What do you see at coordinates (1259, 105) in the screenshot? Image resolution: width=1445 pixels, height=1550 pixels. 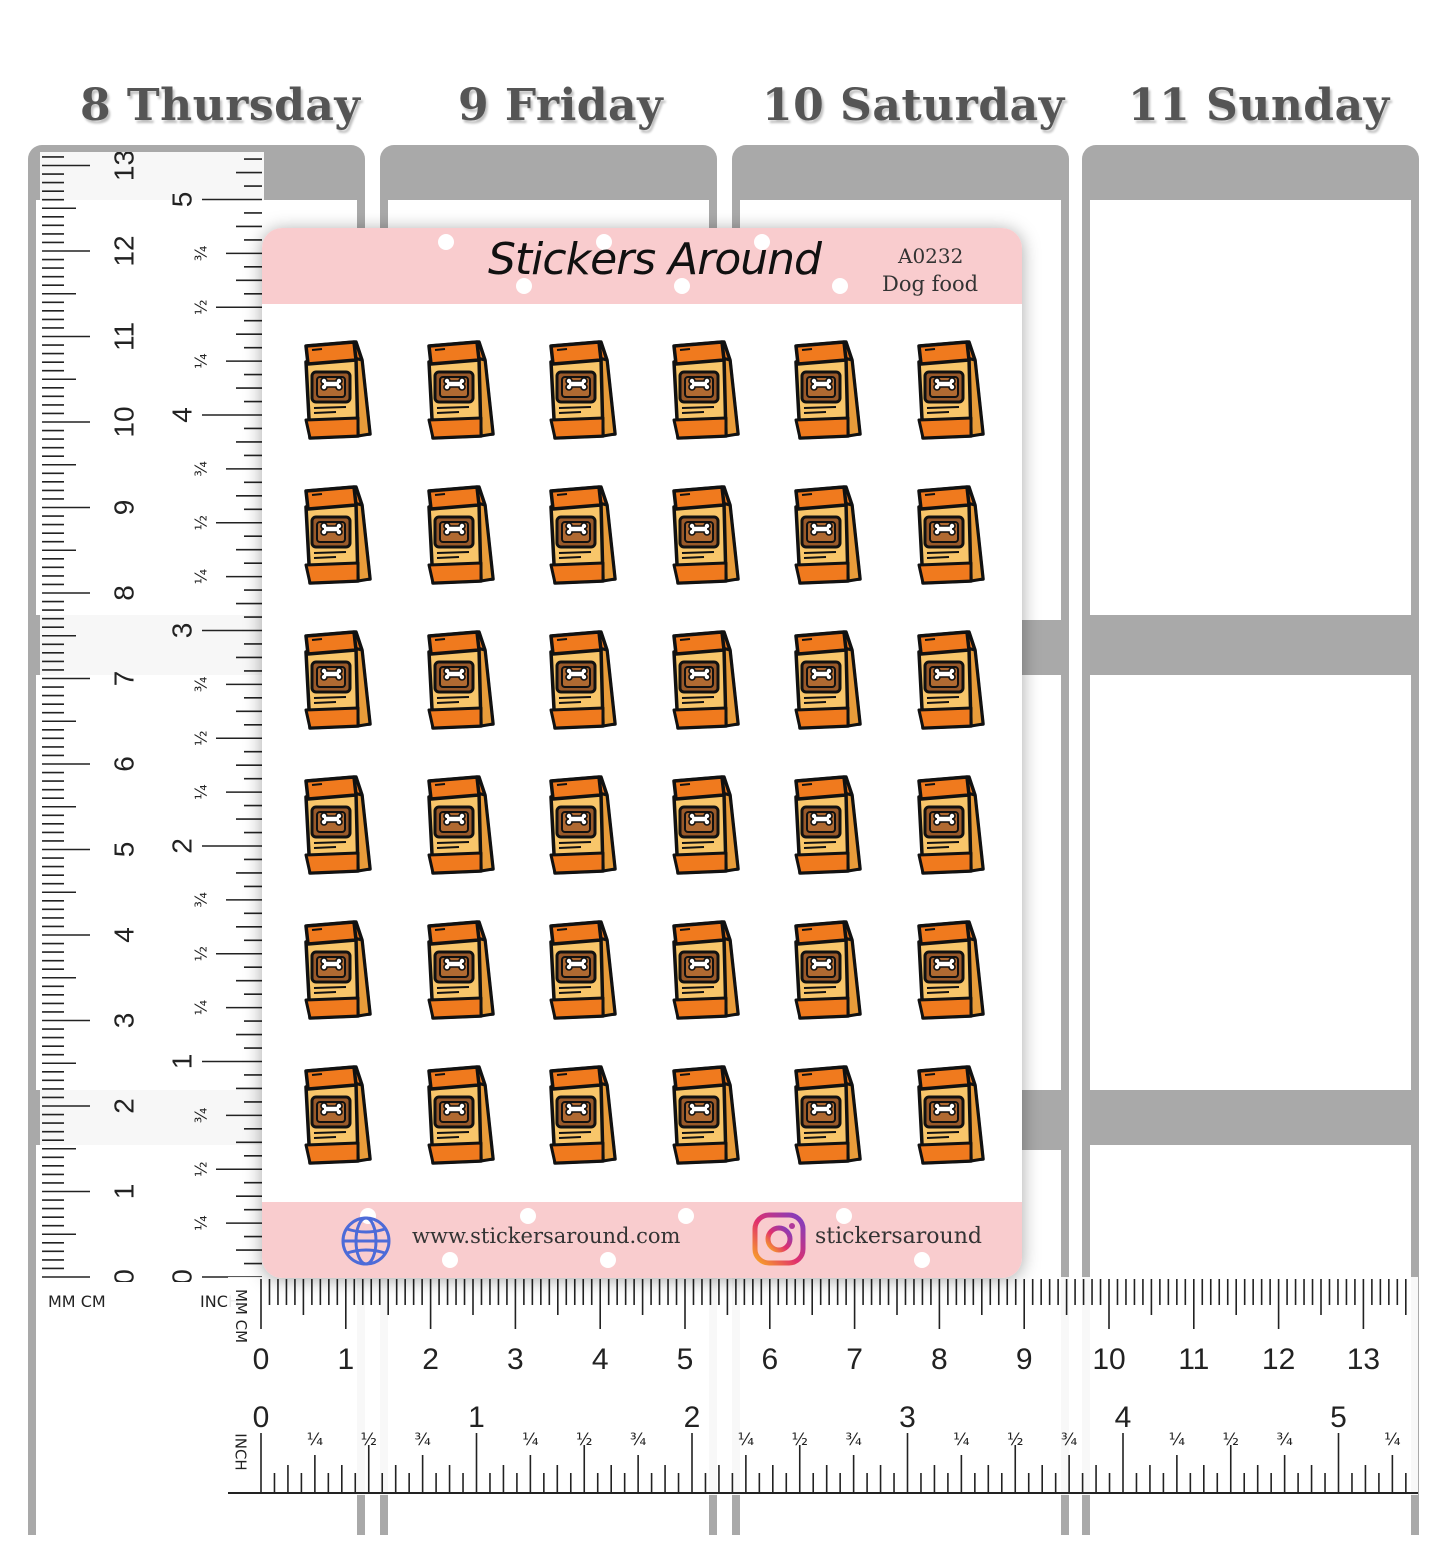 I see `day-title-sunday: 11 Sunday` at bounding box center [1259, 105].